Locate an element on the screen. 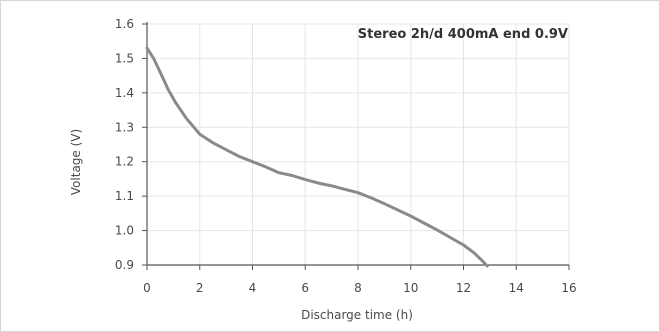  chart-title: Stereo 2h/d 400mA end 0.9V is located at coordinates (463, 34).